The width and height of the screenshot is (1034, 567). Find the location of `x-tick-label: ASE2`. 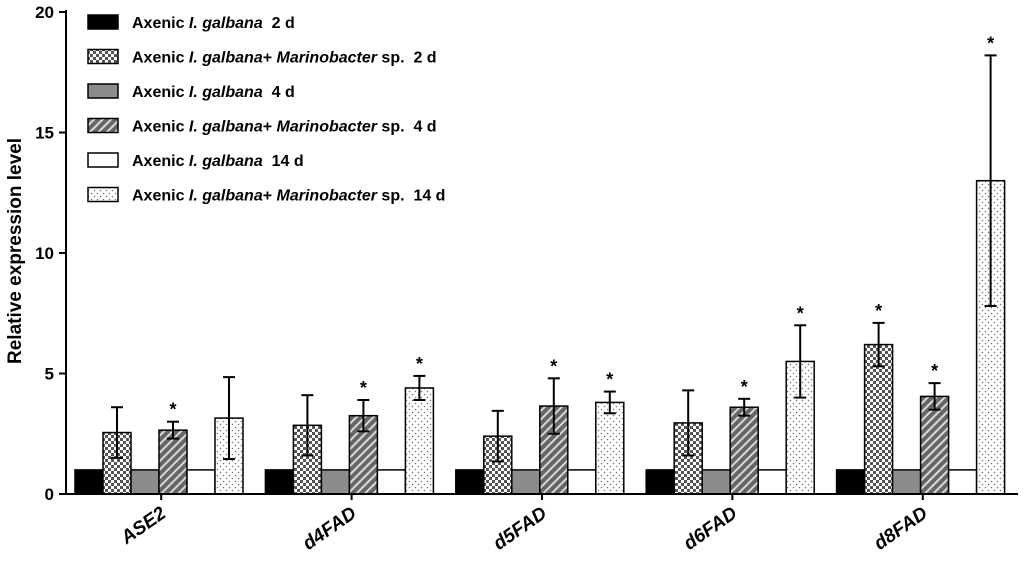

x-tick-label: ASE2 is located at coordinates (144, 526).